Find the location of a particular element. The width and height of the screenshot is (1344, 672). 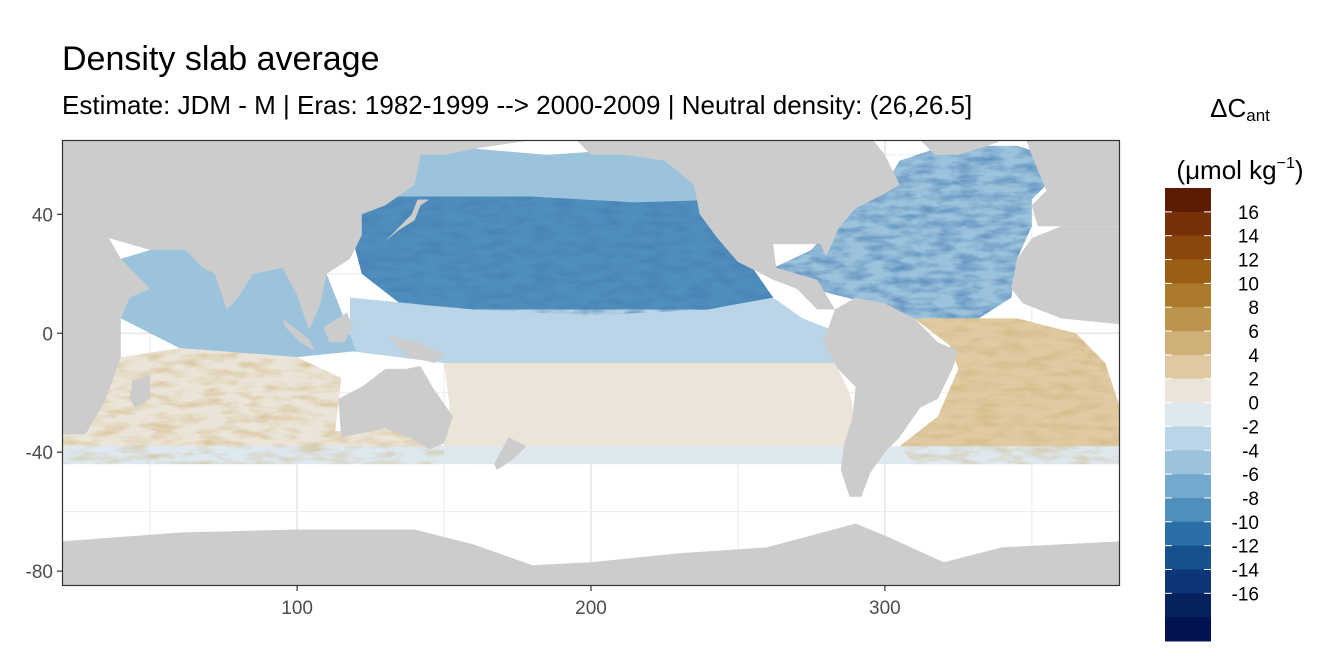

legend-label: 6 is located at coordinates (1253, 332).